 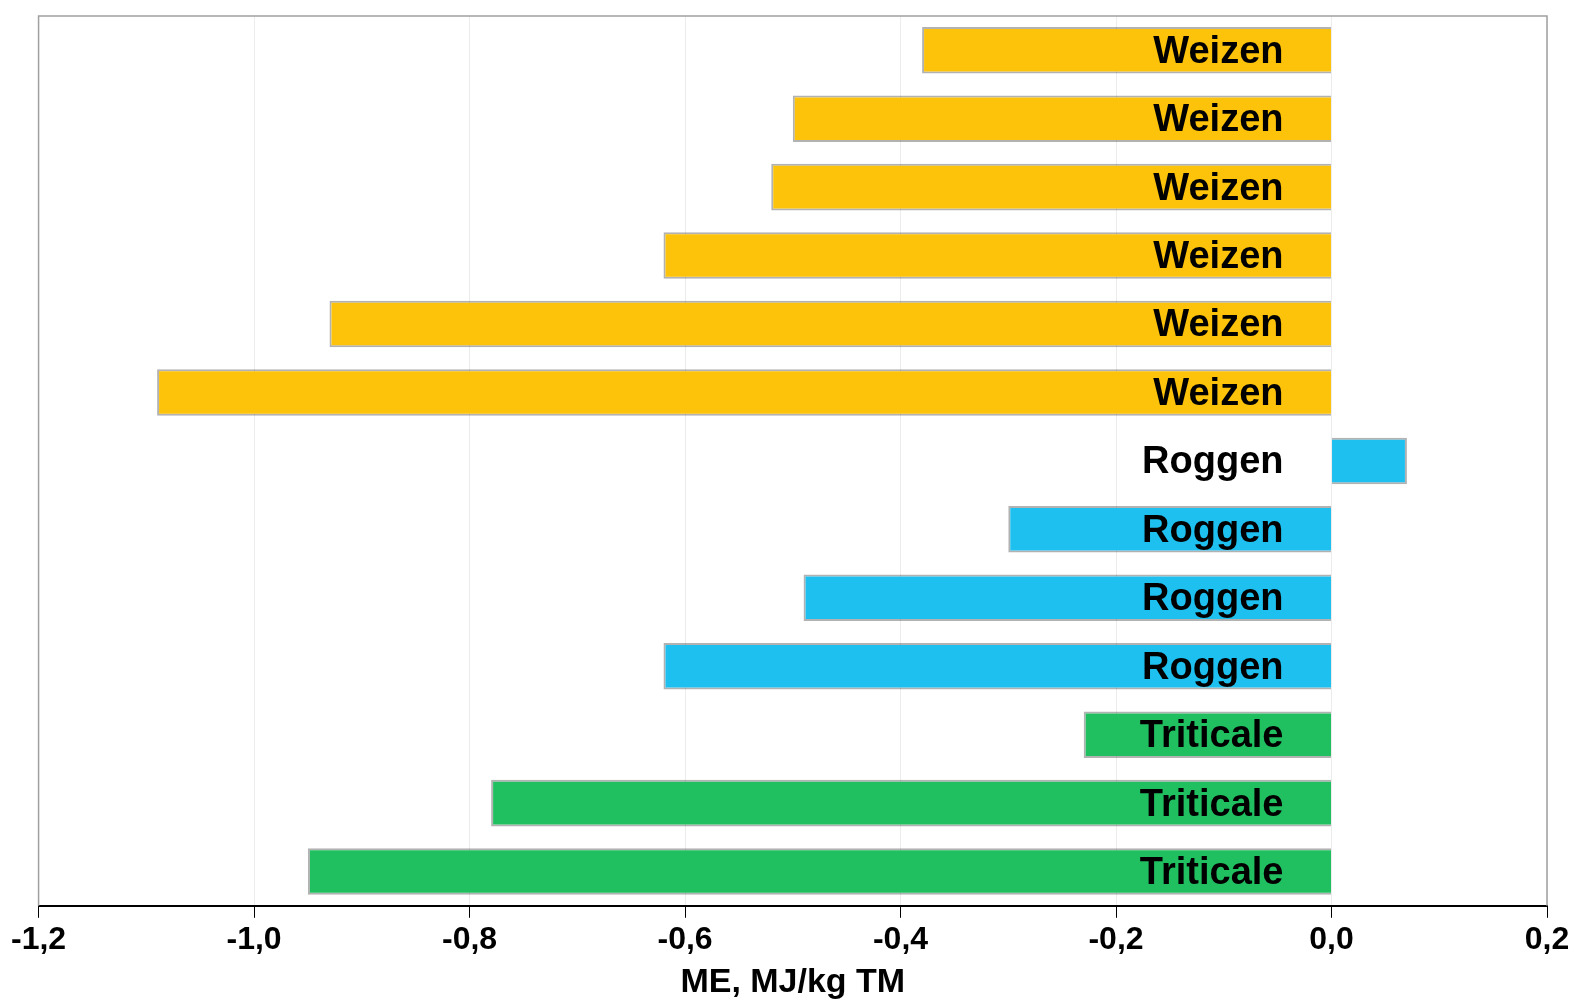 What do you see at coordinates (1116, 937) in the screenshot?
I see `x-tick-label: -0,2` at bounding box center [1116, 937].